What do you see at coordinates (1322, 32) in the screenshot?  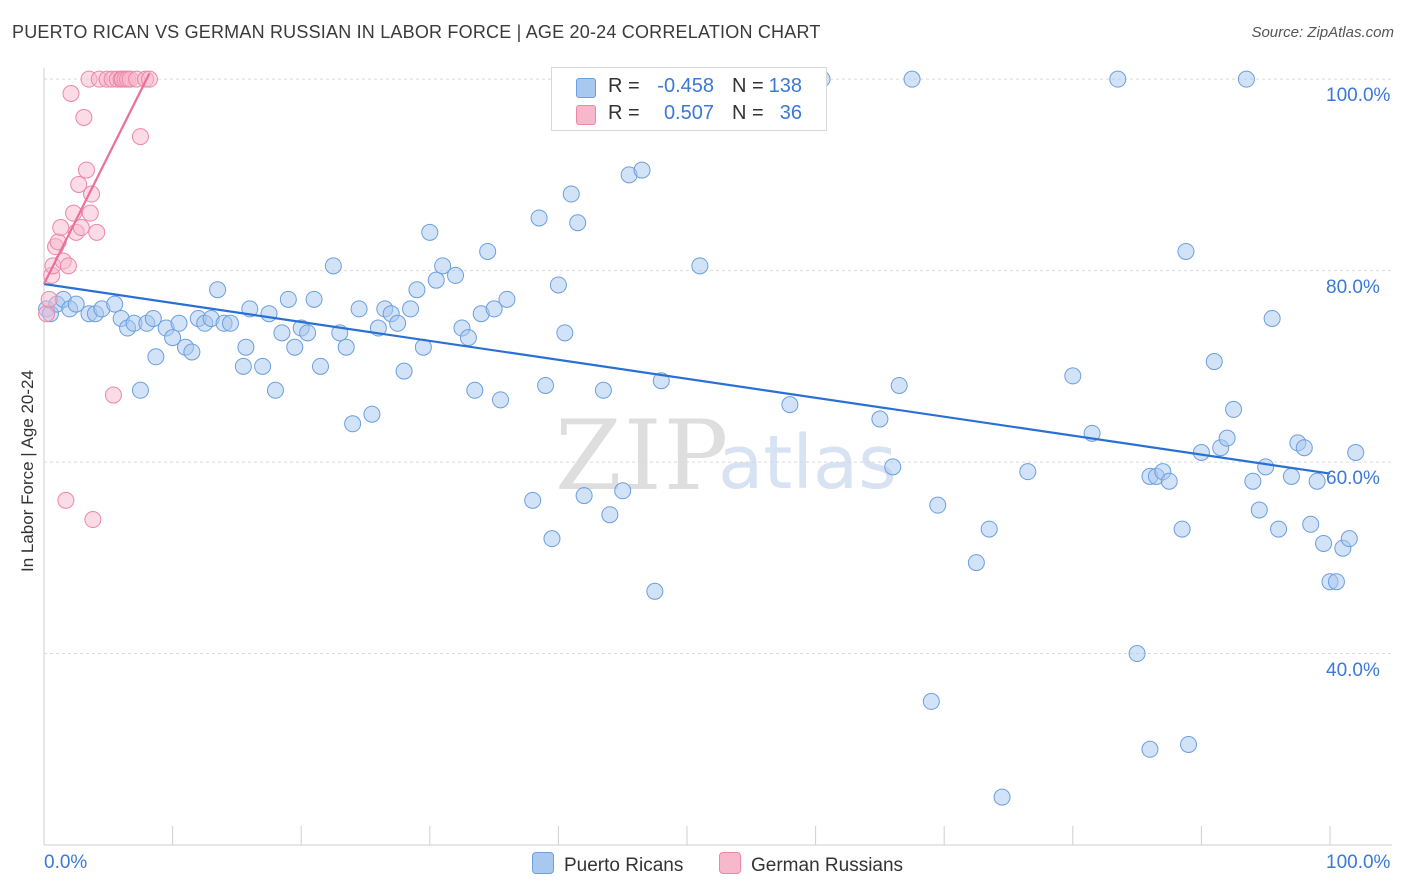 I see `source-label: Source: ZipAtlas.com` at bounding box center [1322, 32].